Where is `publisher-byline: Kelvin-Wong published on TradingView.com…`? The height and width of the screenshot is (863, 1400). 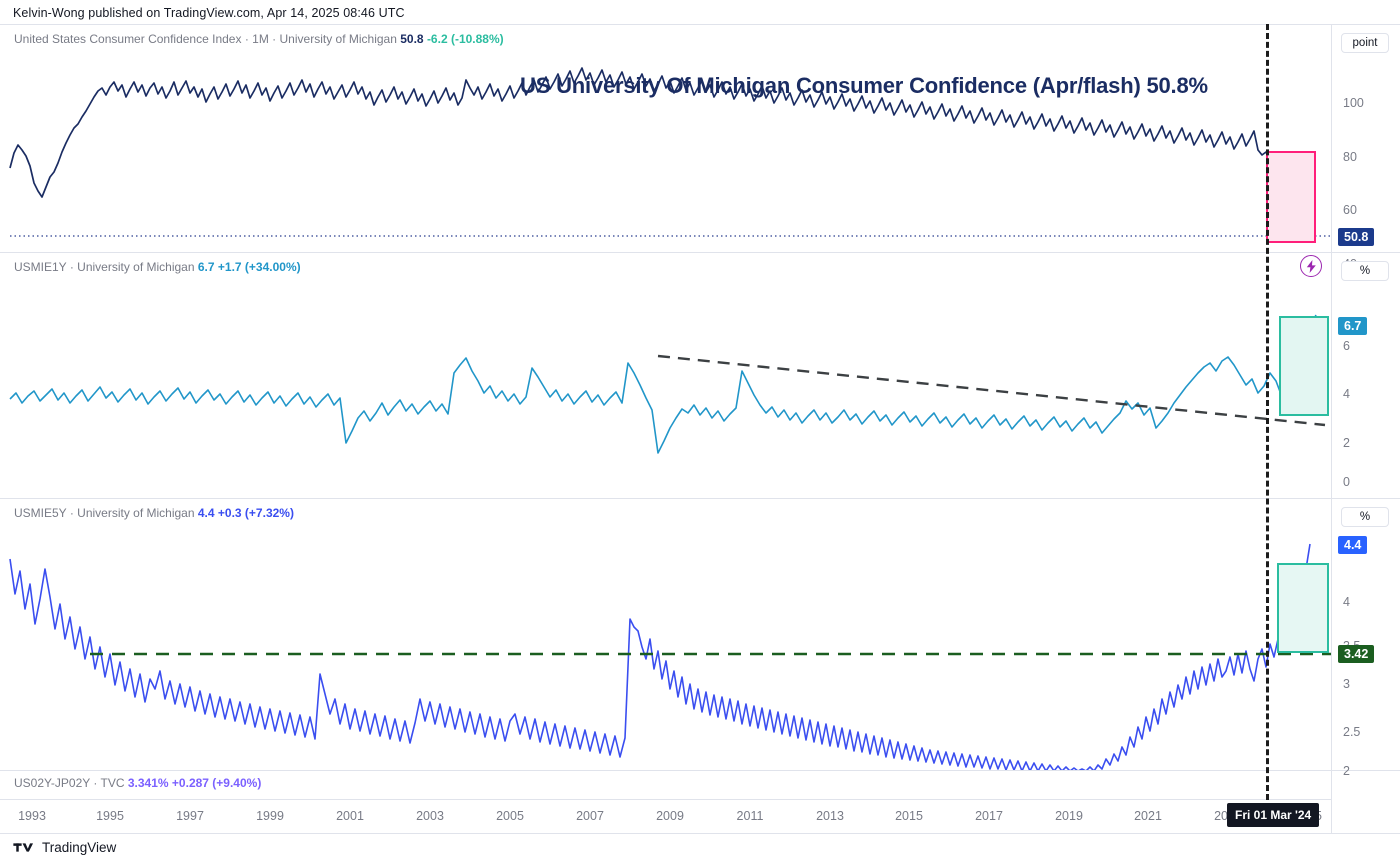 publisher-byline: Kelvin-Wong published on TradingView.com… is located at coordinates (209, 13).